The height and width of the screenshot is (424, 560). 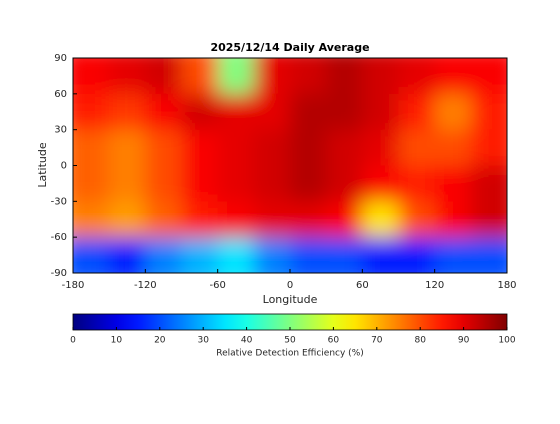 What do you see at coordinates (60, 58) in the screenshot?
I see `y-tick-label: 90` at bounding box center [60, 58].